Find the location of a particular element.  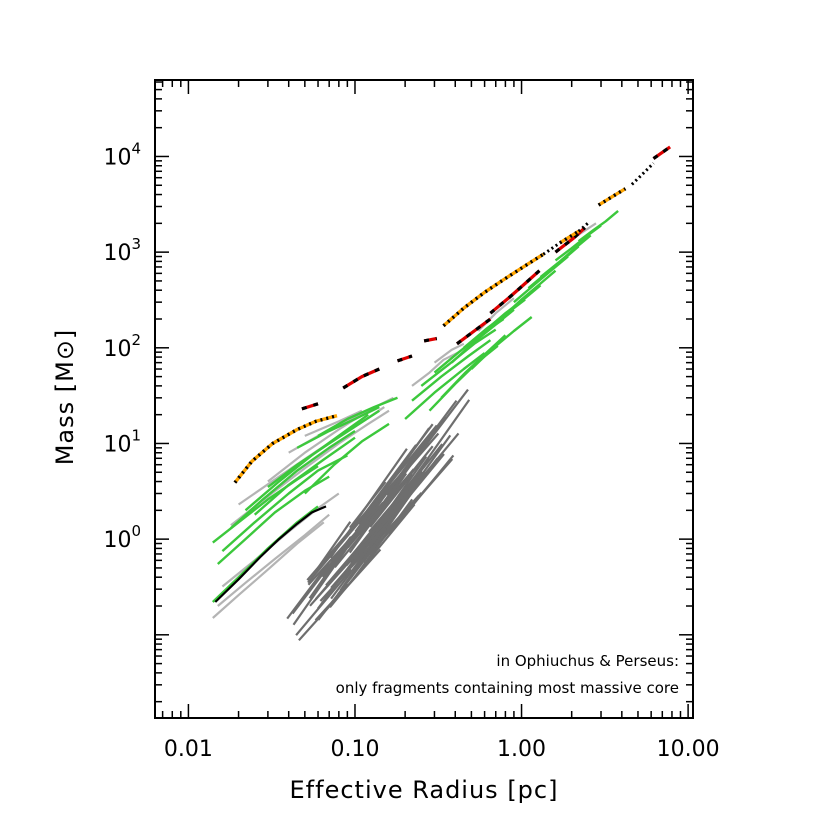

x-tick-label: 0.10 is located at coordinates (354, 749).